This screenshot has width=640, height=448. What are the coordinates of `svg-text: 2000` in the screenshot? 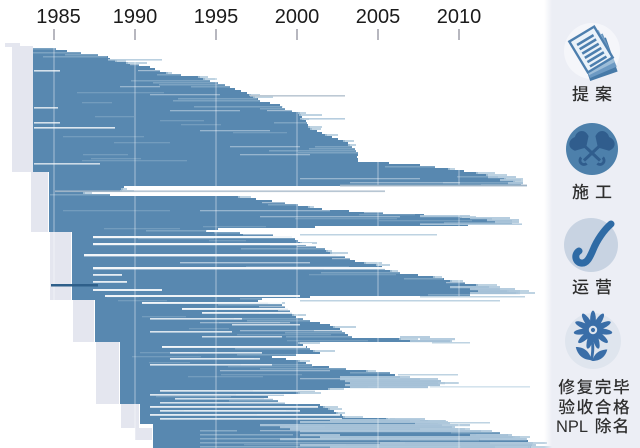 It's located at (297, 17).